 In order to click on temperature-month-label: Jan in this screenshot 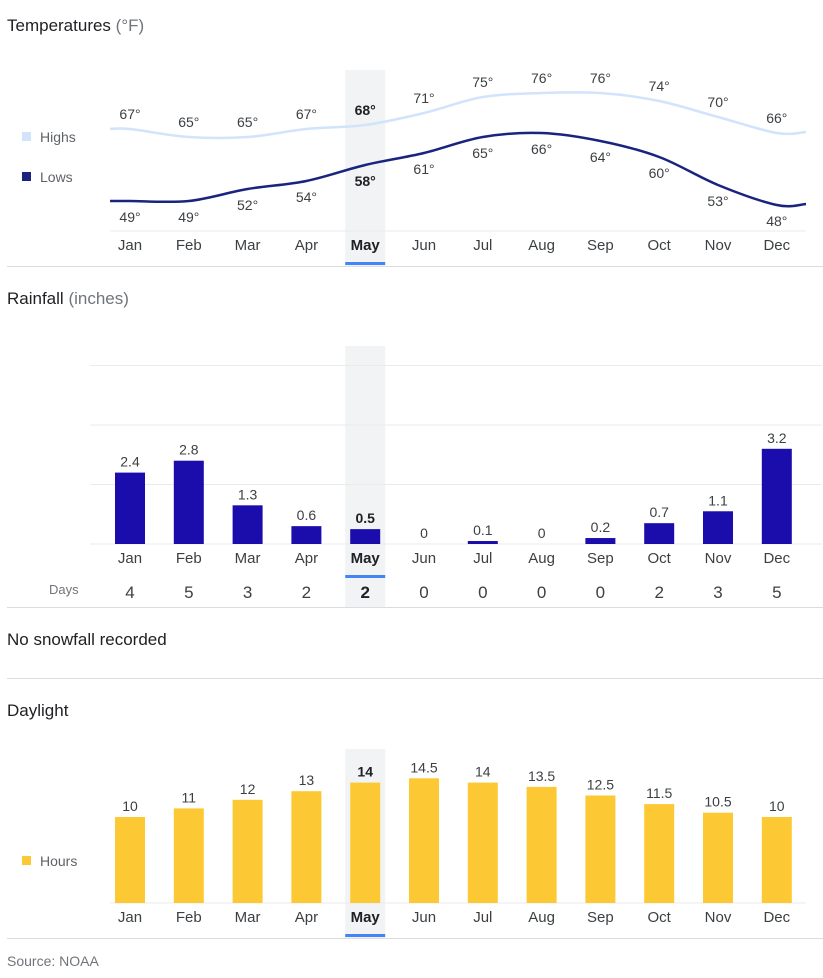, I will do `click(130, 245)`.